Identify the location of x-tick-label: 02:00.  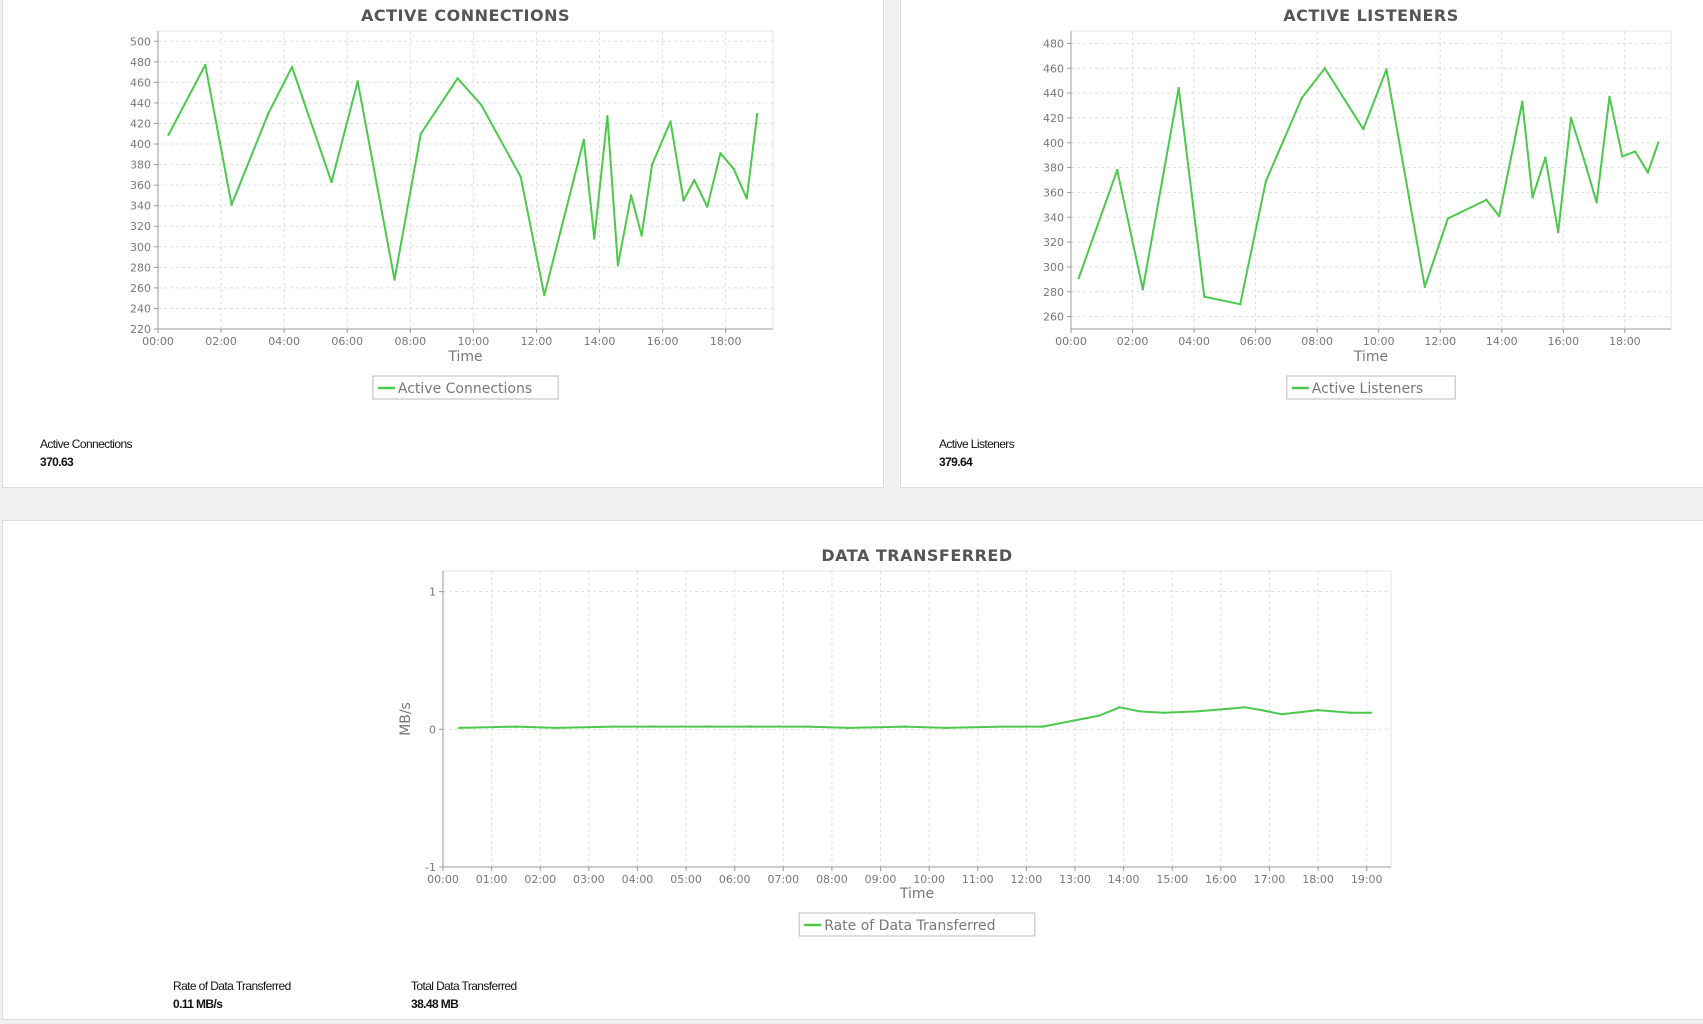
(540, 879).